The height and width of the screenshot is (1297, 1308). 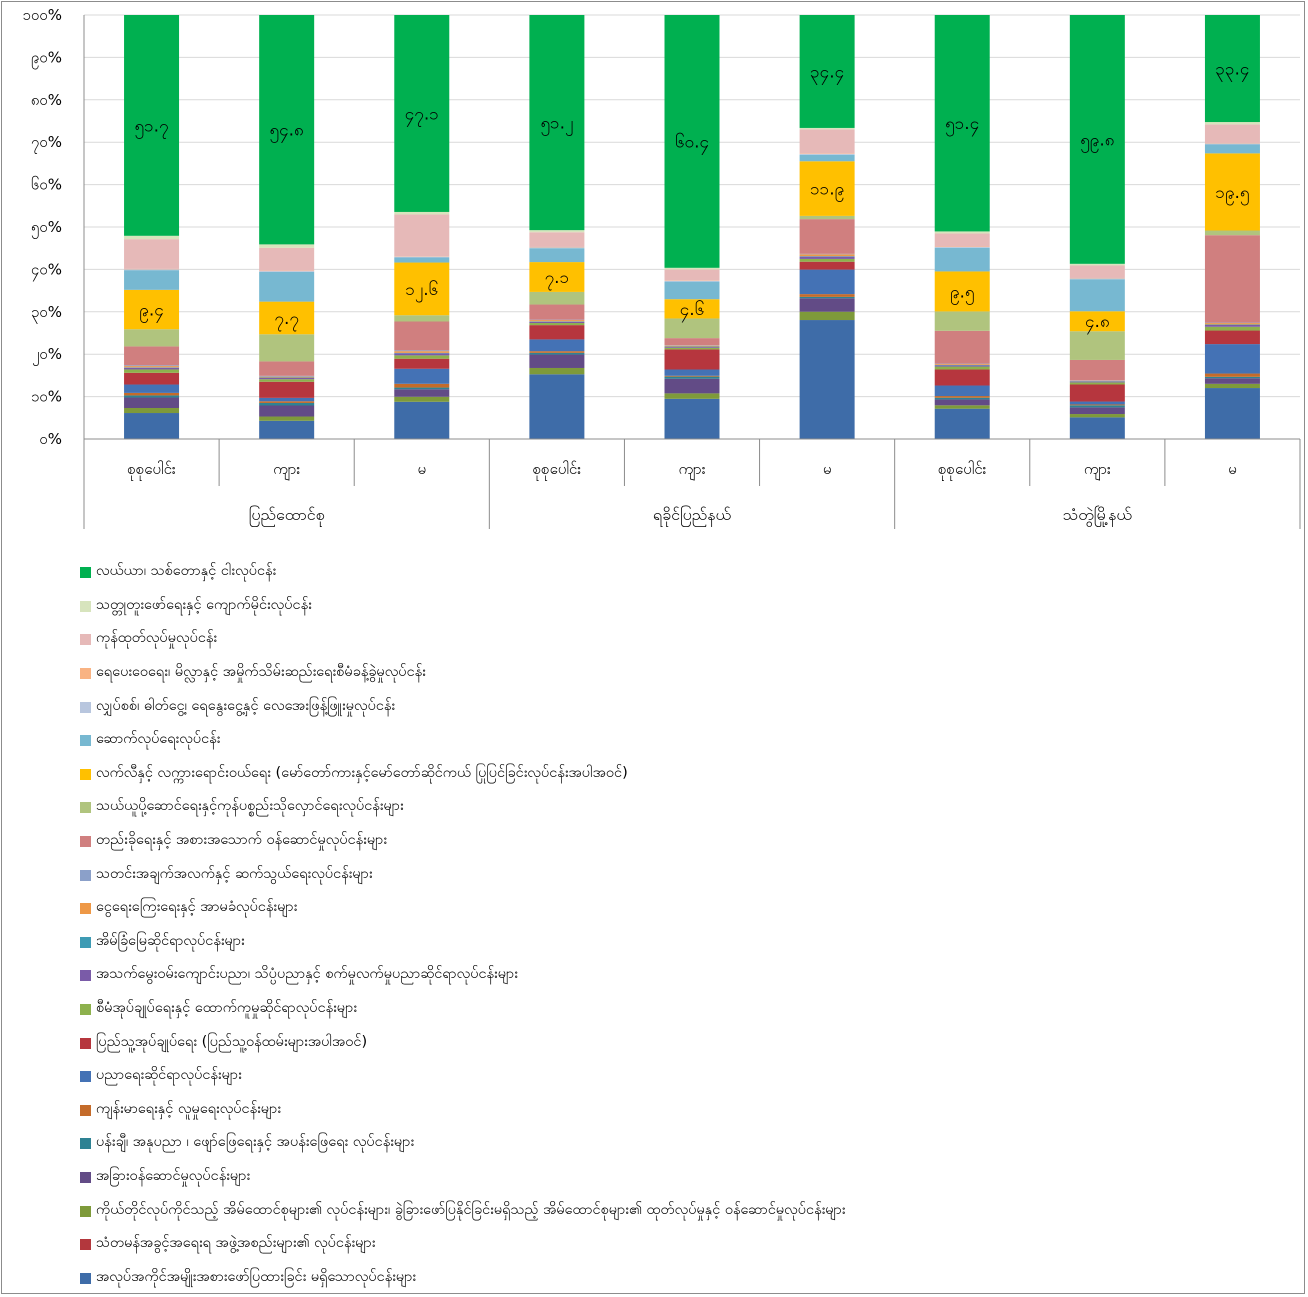 I want to click on data-label: ၃၄.၄, so click(x=827, y=73).